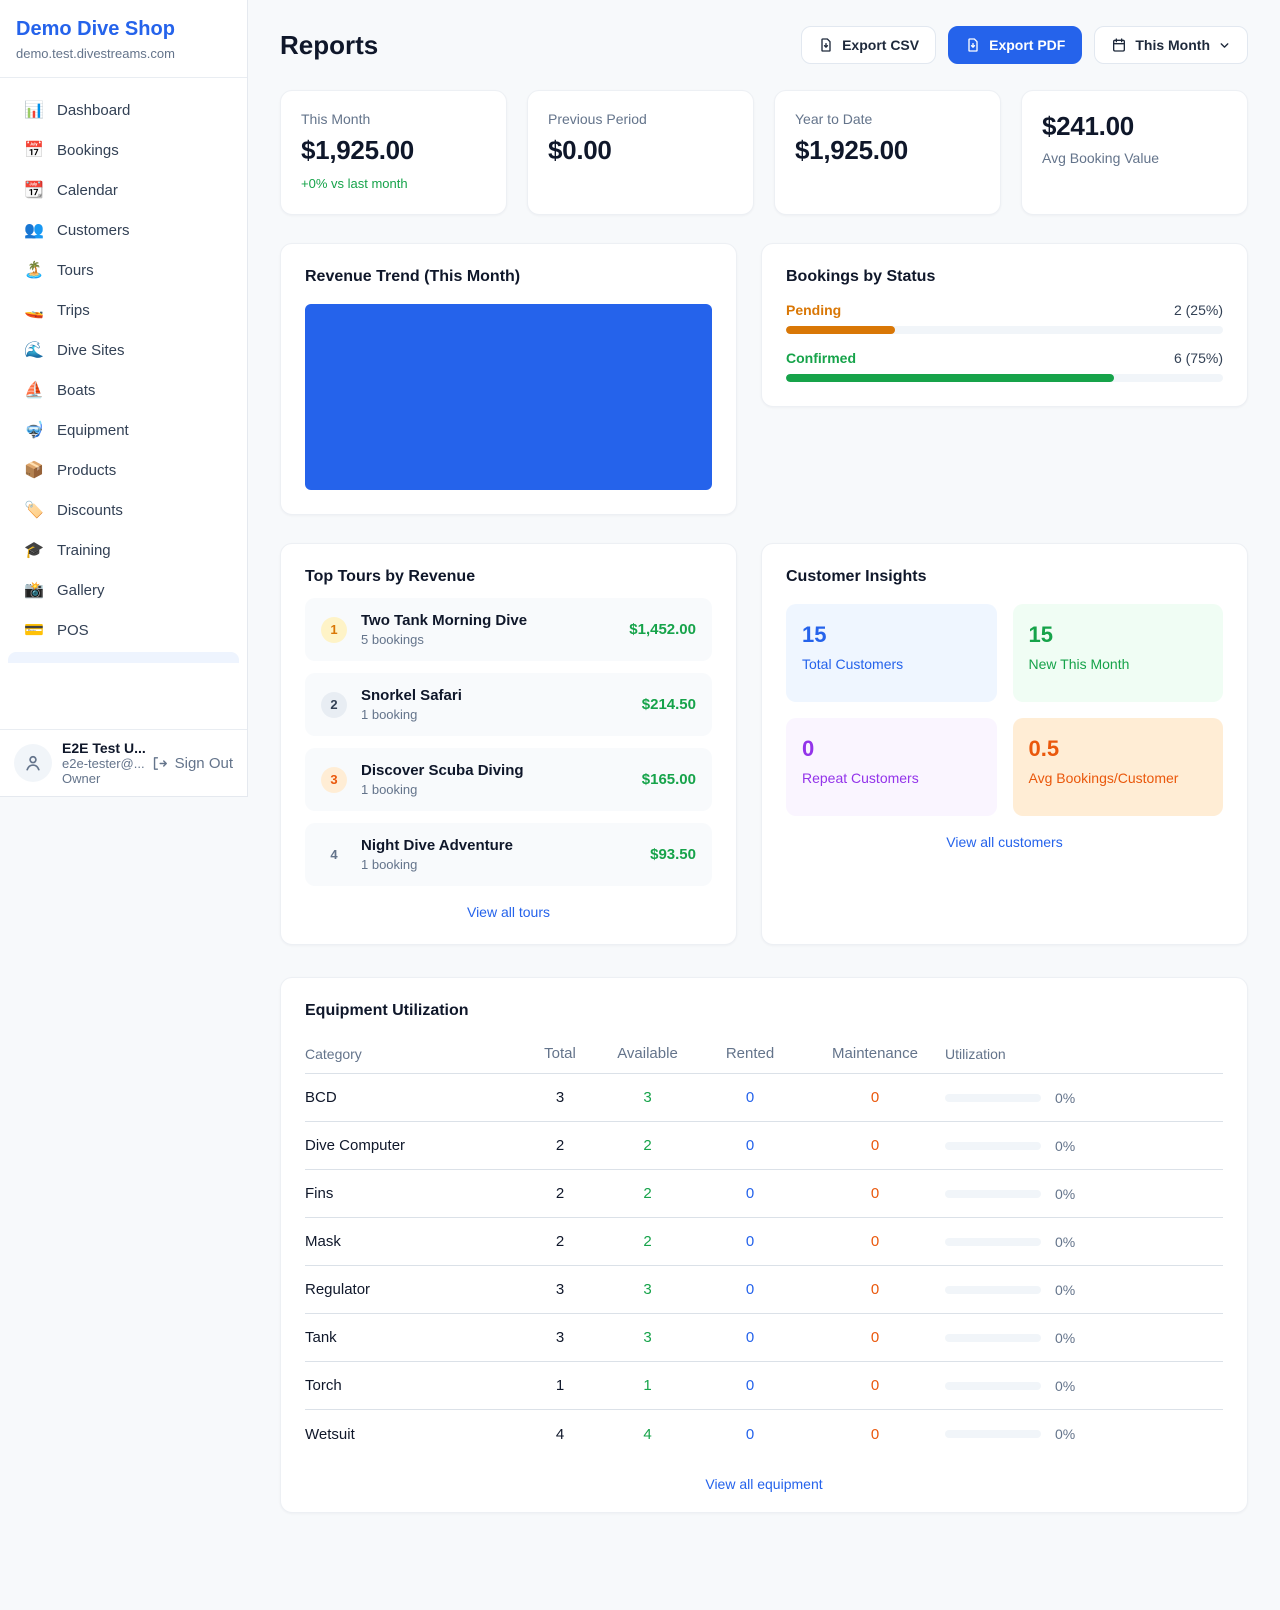 This screenshot has height=1610, width=1280. What do you see at coordinates (668, 704) in the screenshot?
I see `tour-amount: $214.50` at bounding box center [668, 704].